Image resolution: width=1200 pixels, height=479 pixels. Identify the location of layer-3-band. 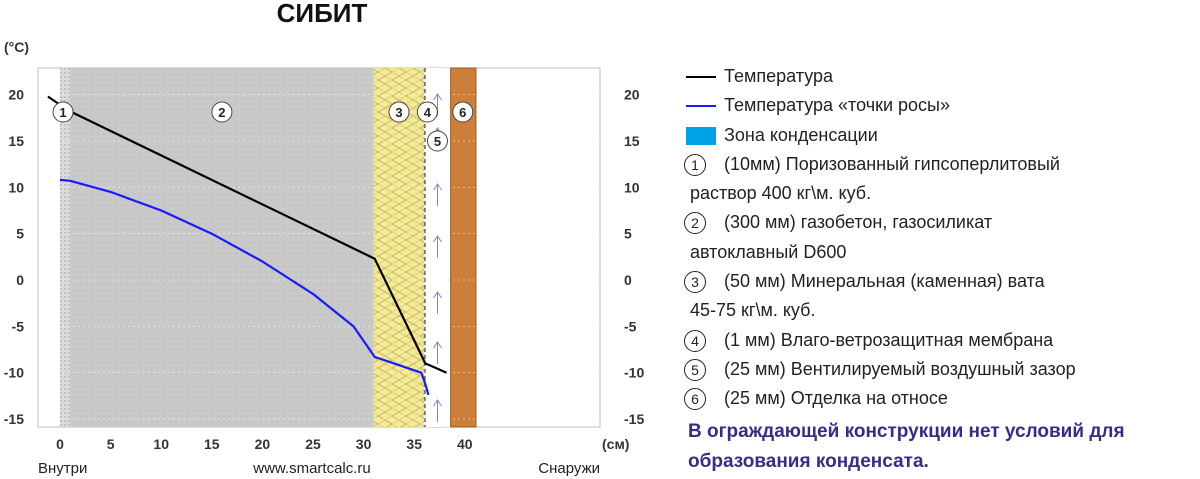
(399, 247).